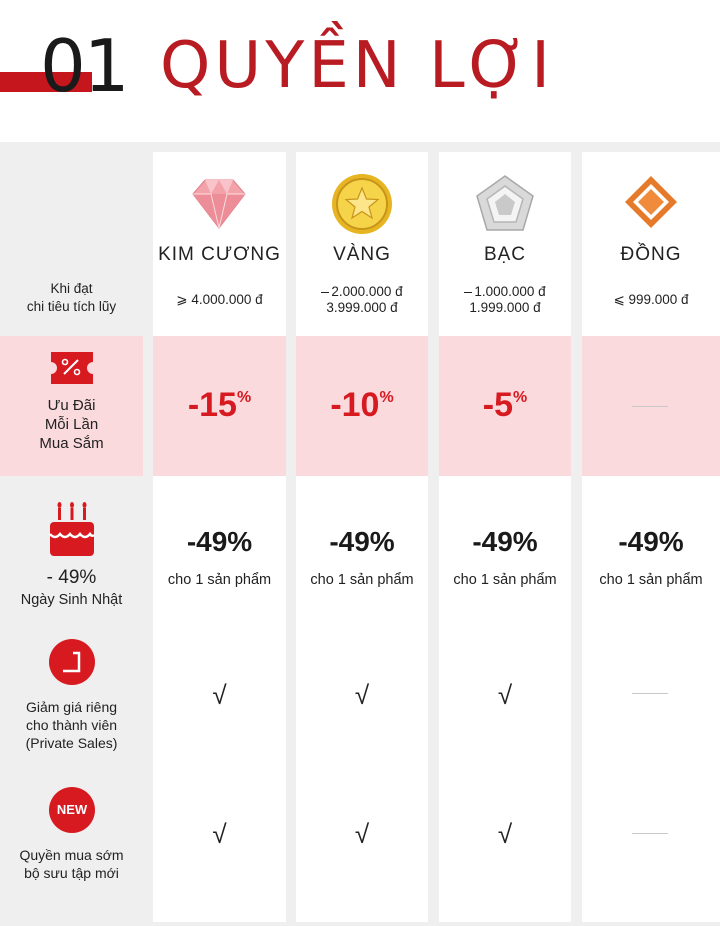 The image size is (720, 926). Describe the element at coordinates (71, 424) in the screenshot. I see `discount-row-label: Ưu Đãi Mỗi Lần Mua Sắm` at that location.